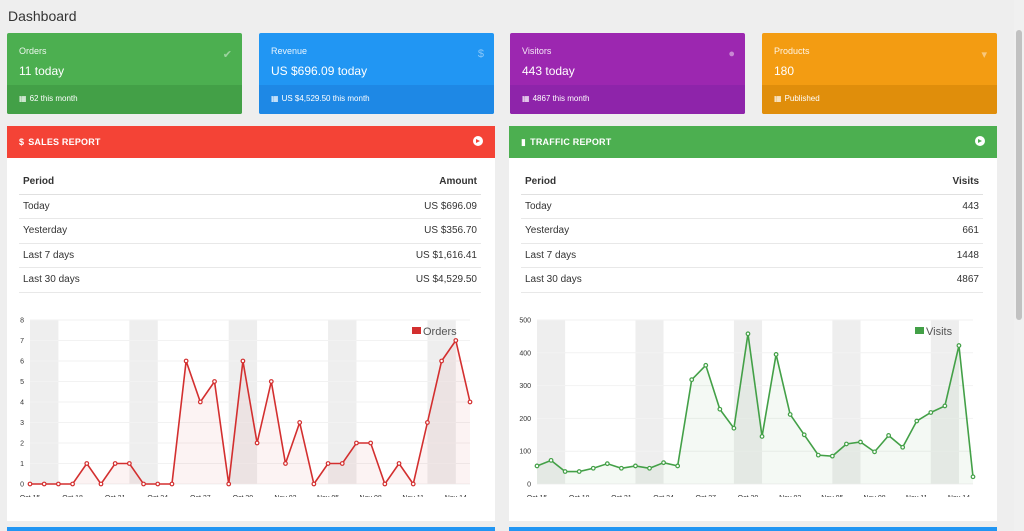 This screenshot has width=1024, height=531. What do you see at coordinates (627, 73) in the screenshot?
I see `visitors-card: Visitors 443 today ● ▦ 4867 this month` at bounding box center [627, 73].